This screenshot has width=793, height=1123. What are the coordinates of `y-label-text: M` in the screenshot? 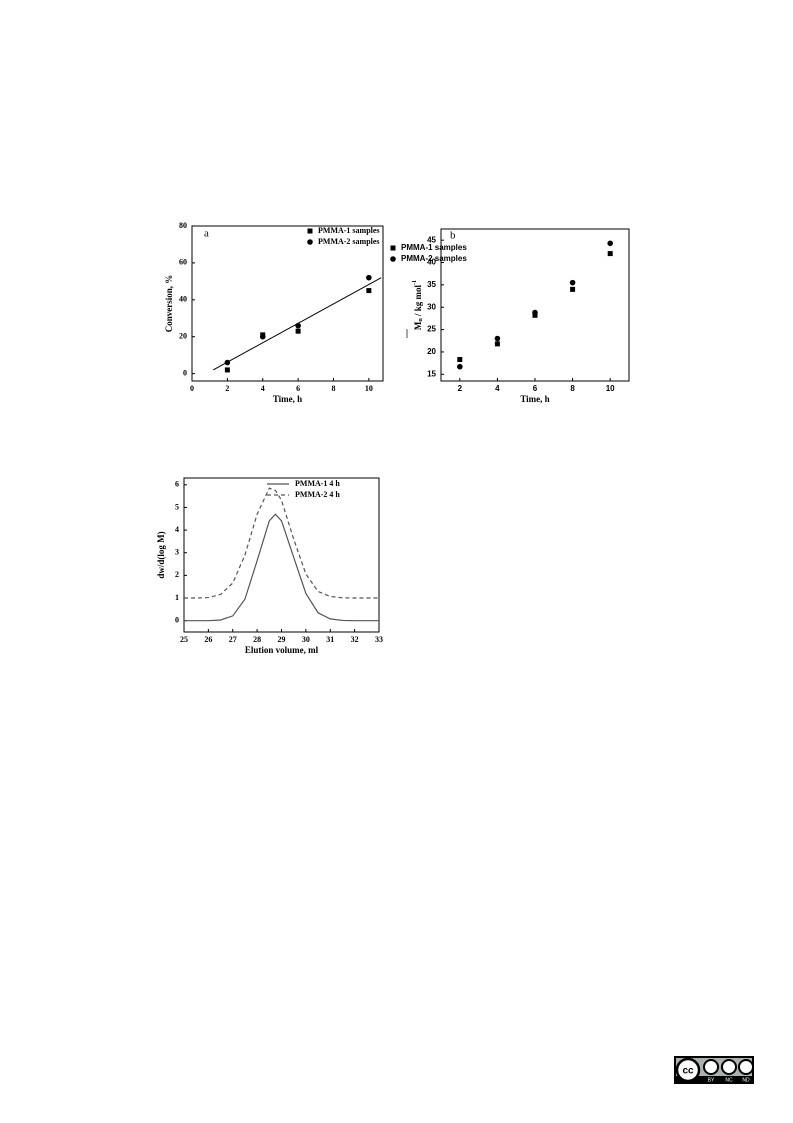 It's located at (418, 325).